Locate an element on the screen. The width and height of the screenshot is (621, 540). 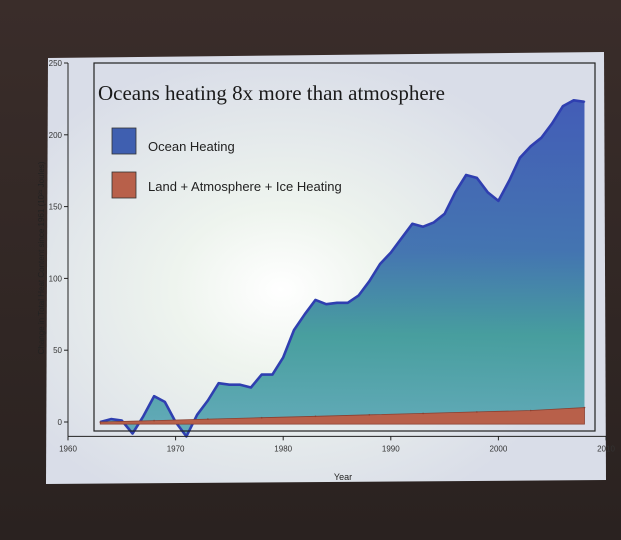
legend-swatch-ocean is located at coordinates (124, 141).